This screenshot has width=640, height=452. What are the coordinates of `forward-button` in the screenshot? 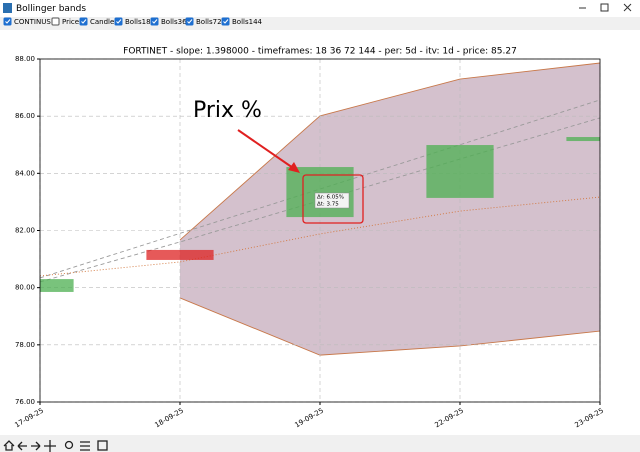 It's located at (36, 446).